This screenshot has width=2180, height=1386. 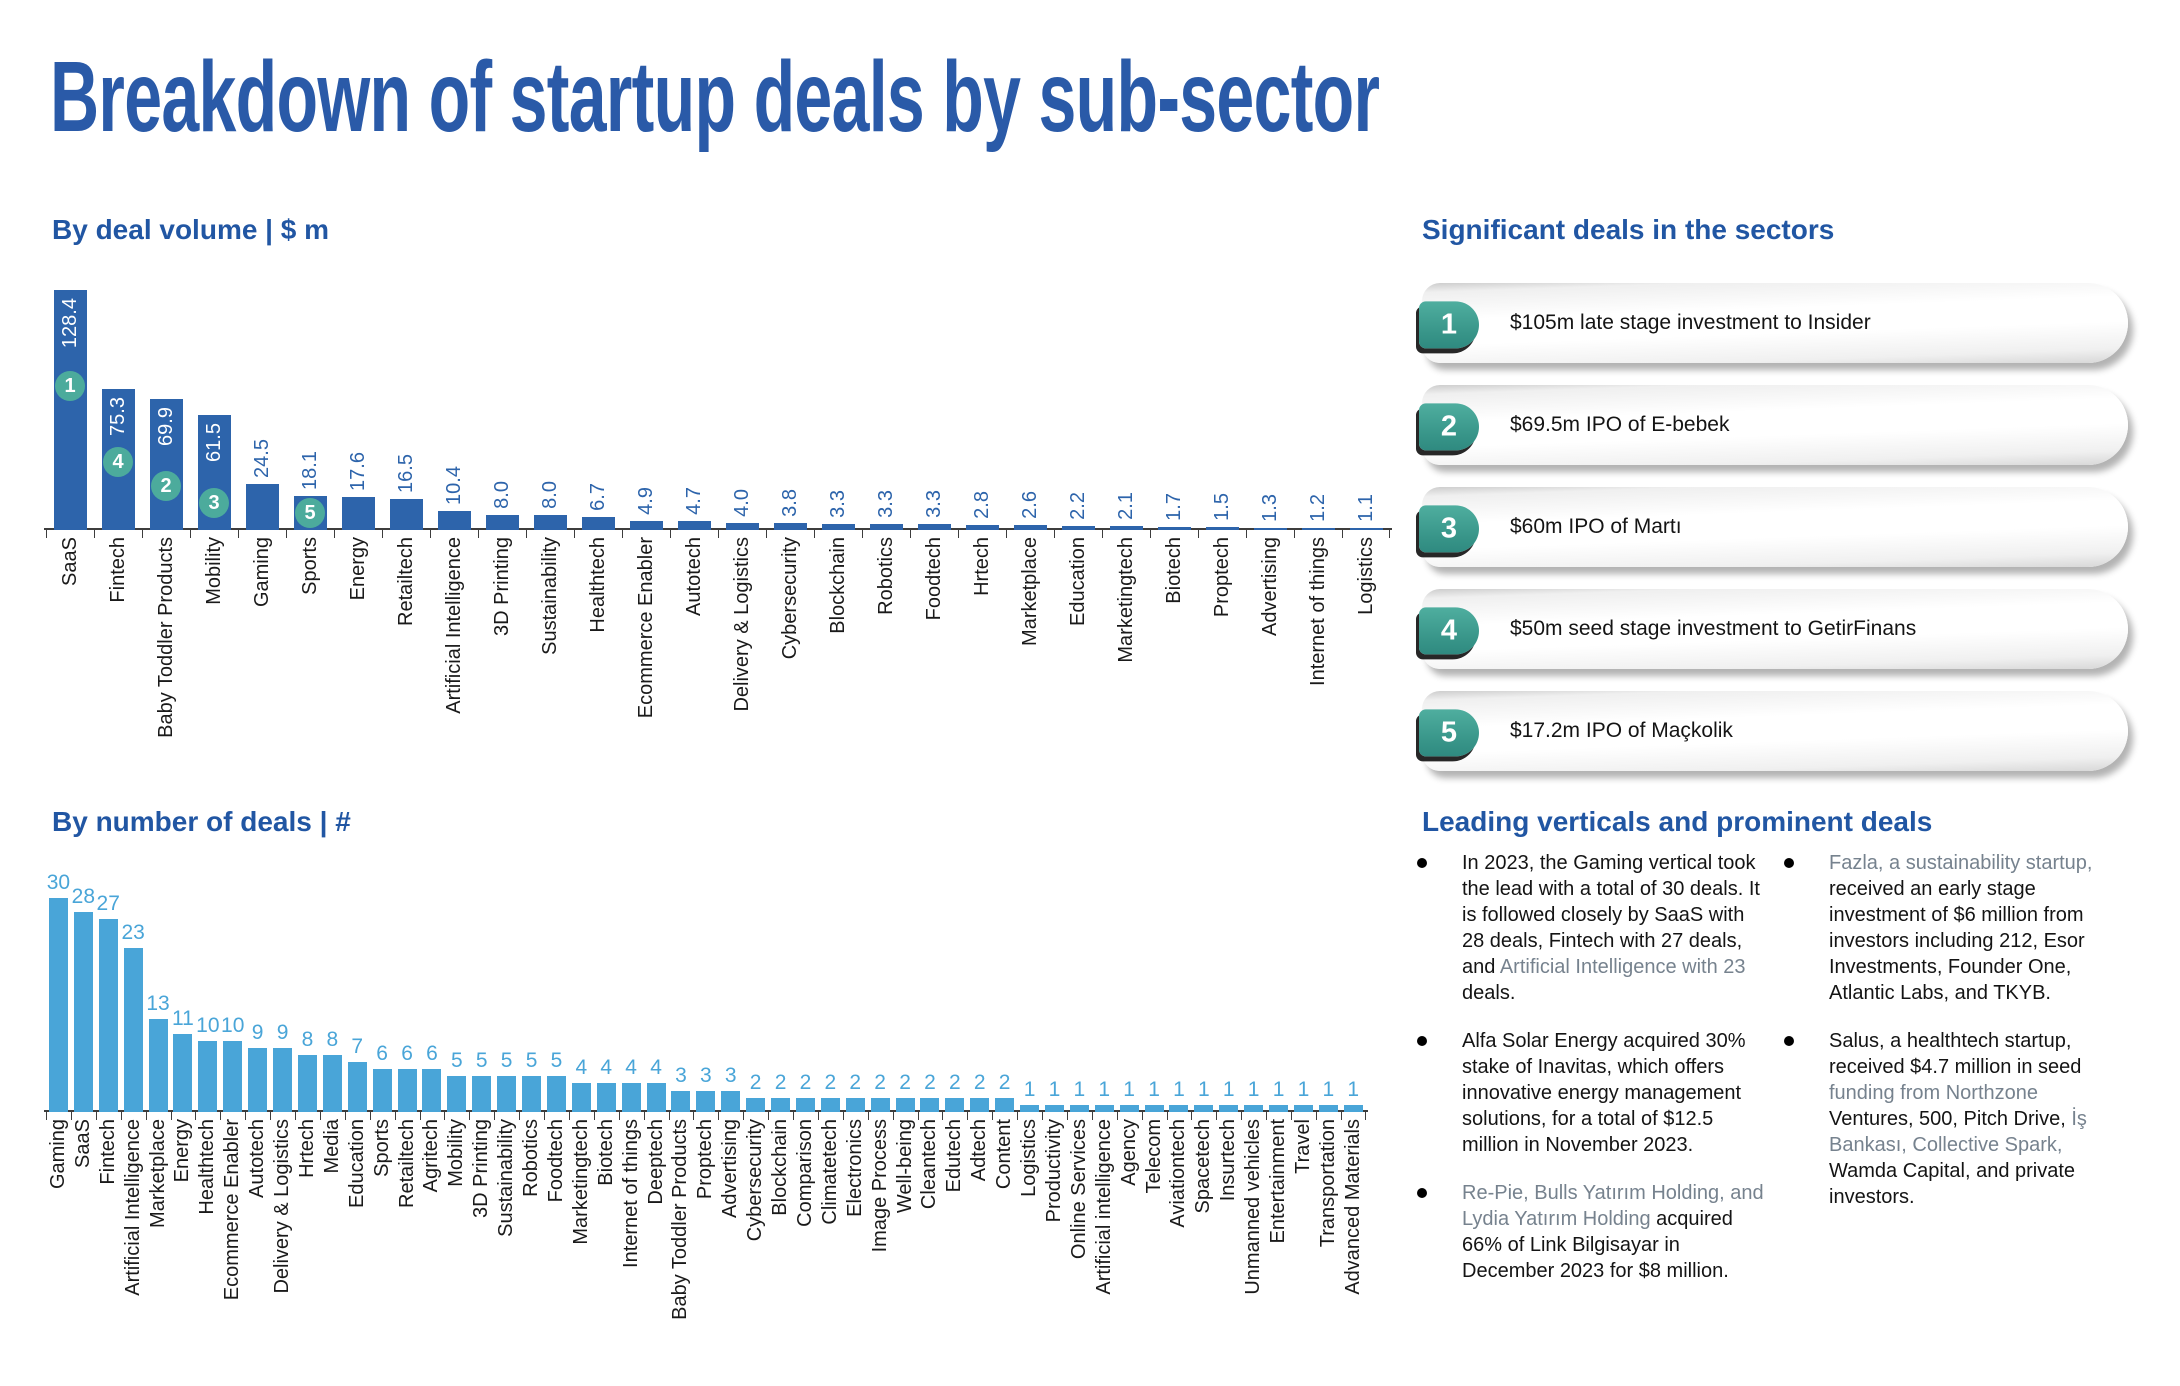 I want to click on x-axis-label: Unmanned vehicles, so click(x=1253, y=1252).